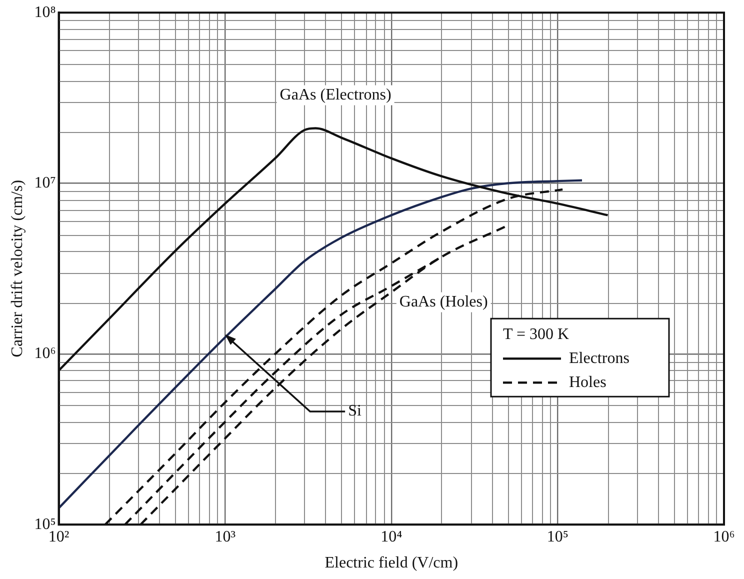  Describe the element at coordinates (336, 95) in the screenshot. I see `annotation: GaAs (Electrons)` at that location.